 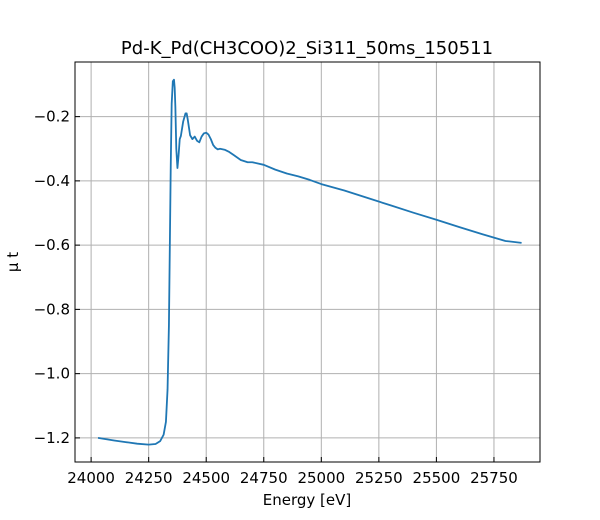 What do you see at coordinates (307, 500) in the screenshot?
I see `x-axis-label: Energy [eV]` at bounding box center [307, 500].